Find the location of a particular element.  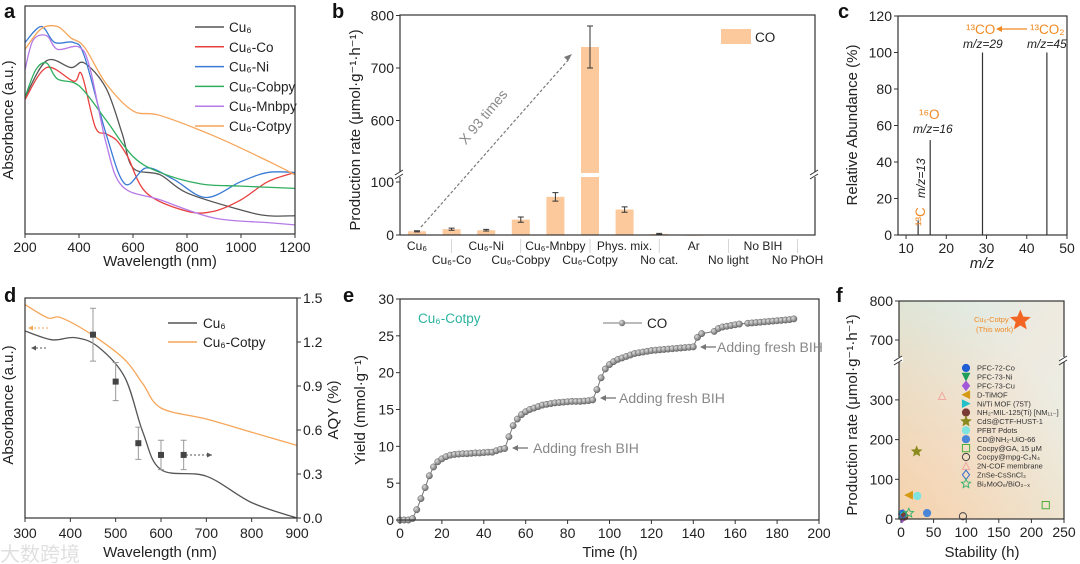

x-tick-label: Cu₆ is located at coordinates (417, 246).